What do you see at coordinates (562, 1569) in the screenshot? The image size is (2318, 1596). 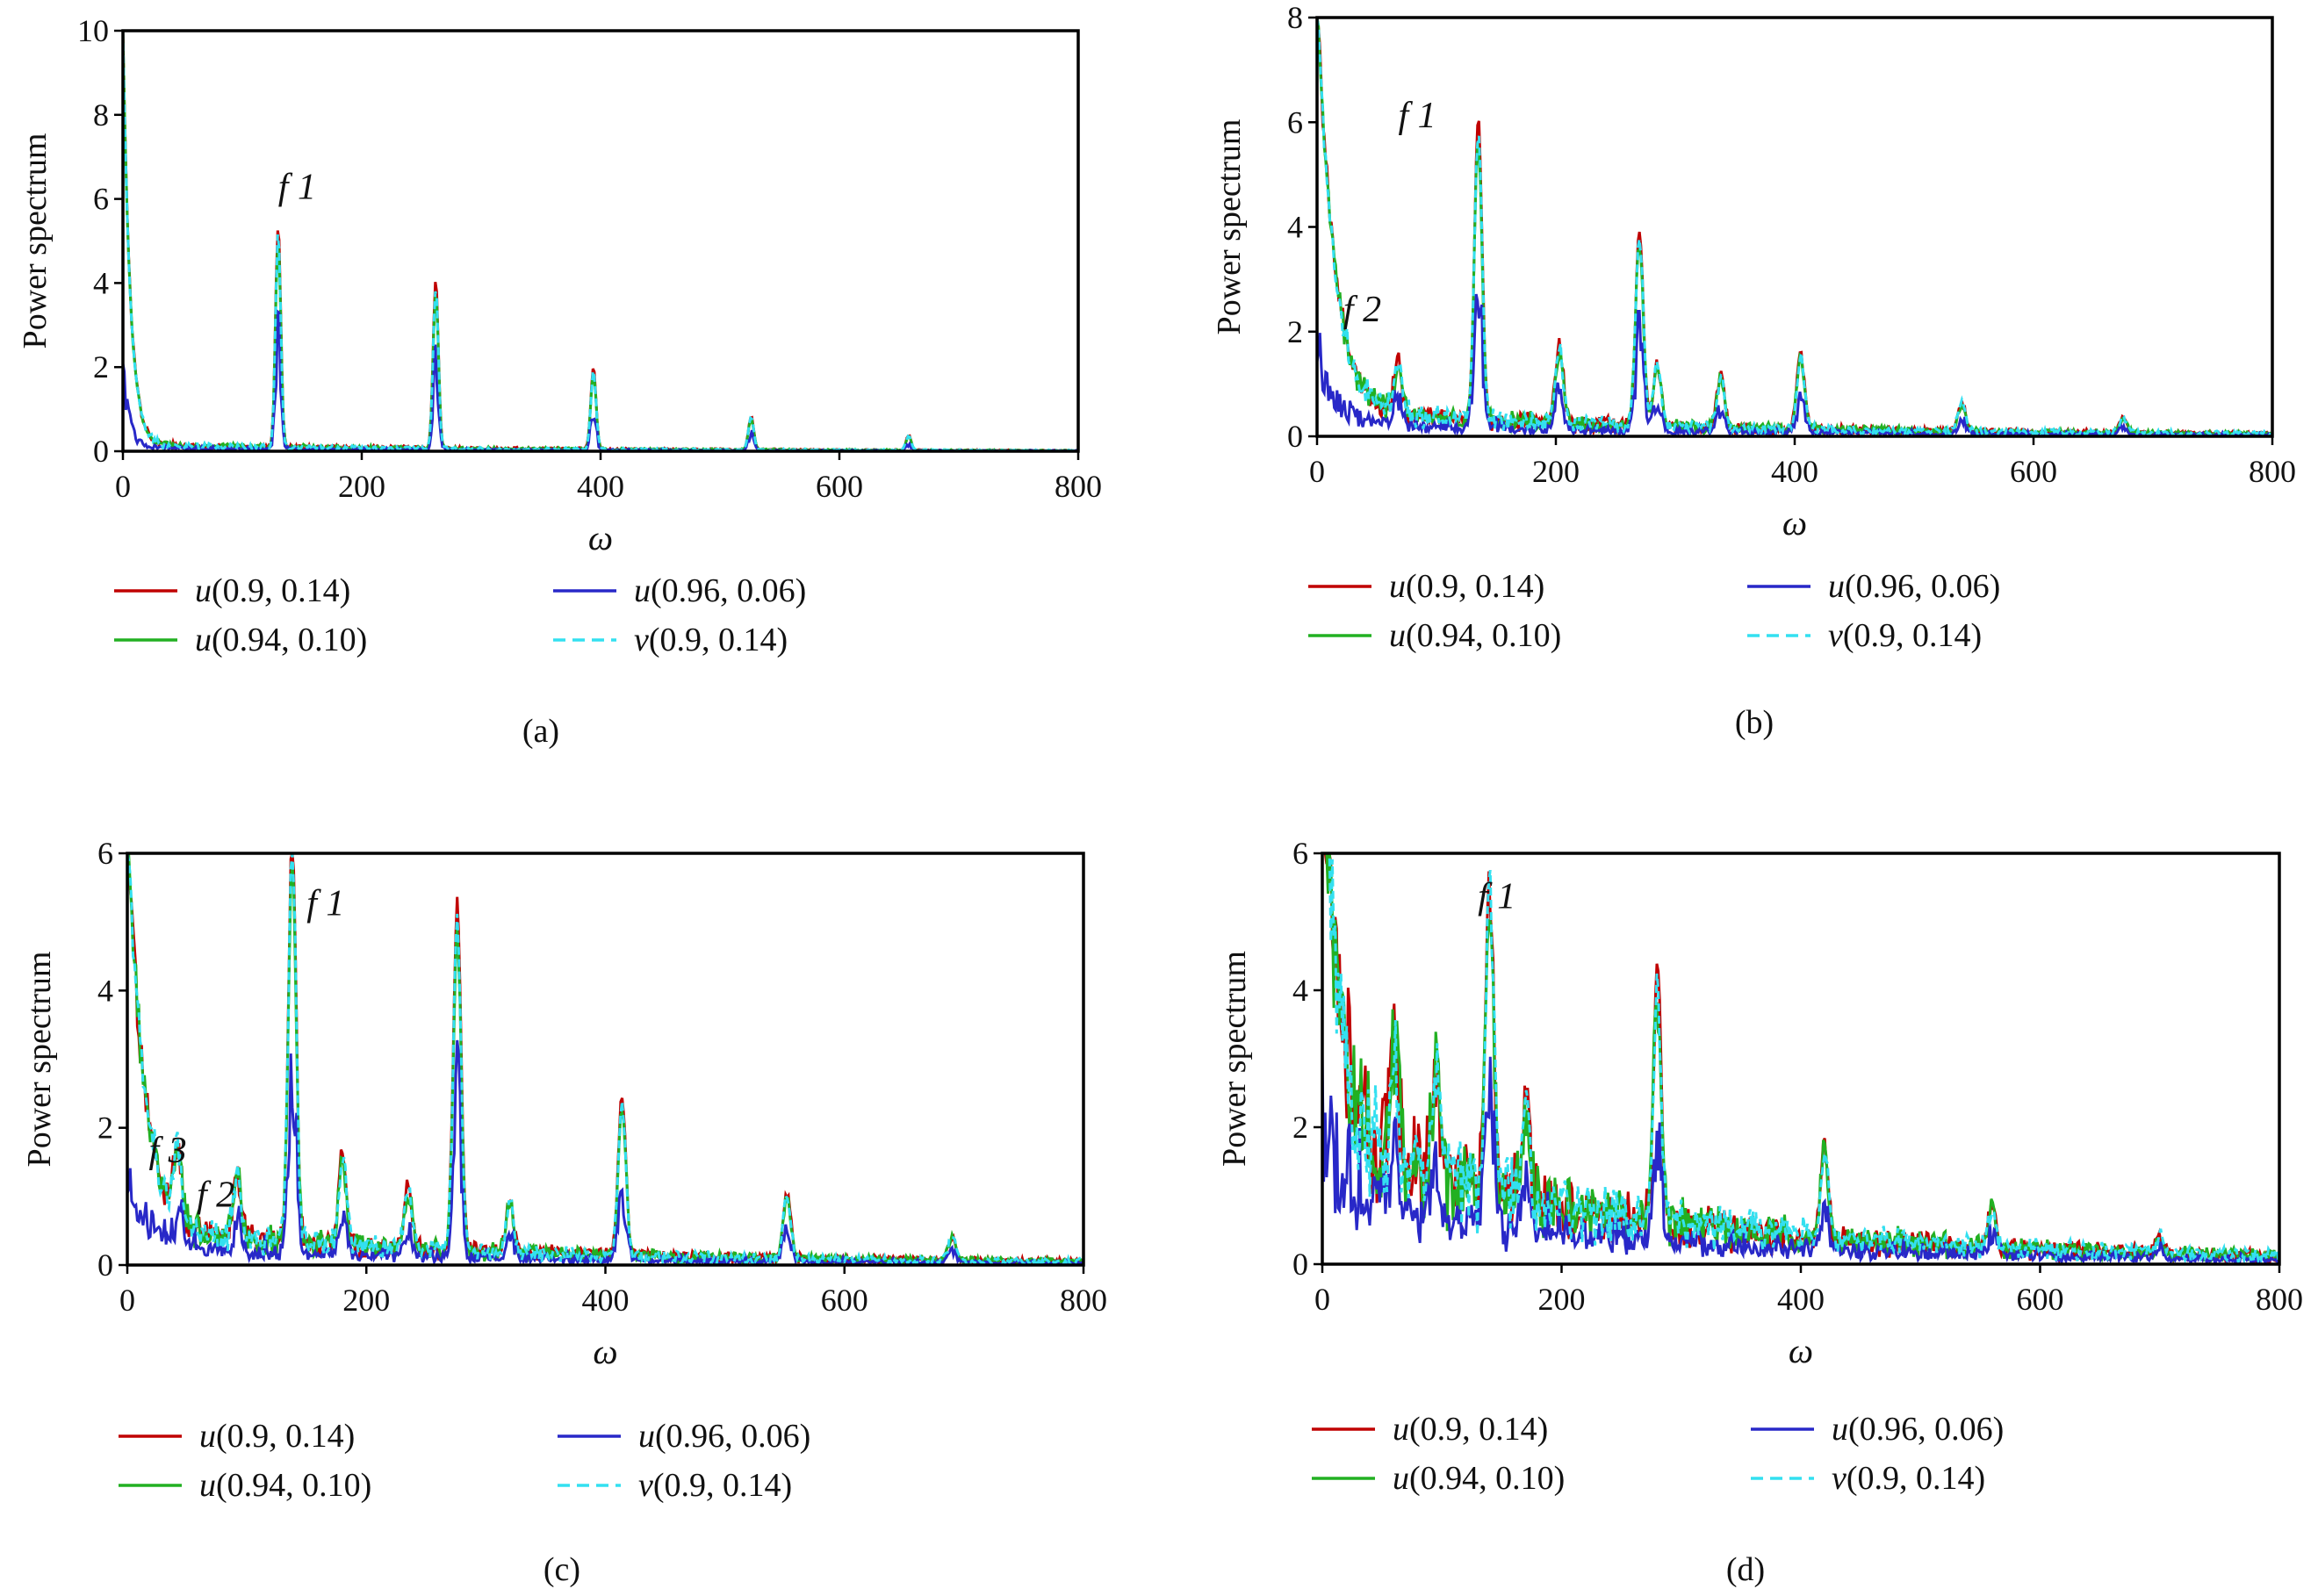 I see `panel-label: (c)` at bounding box center [562, 1569].